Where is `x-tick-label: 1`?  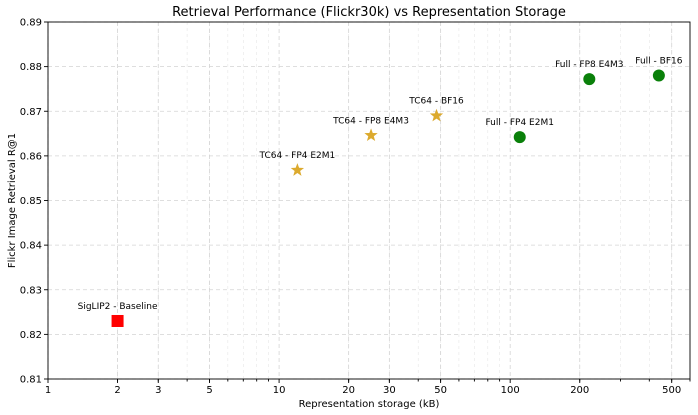
x-tick-label: 1 is located at coordinates (48, 390).